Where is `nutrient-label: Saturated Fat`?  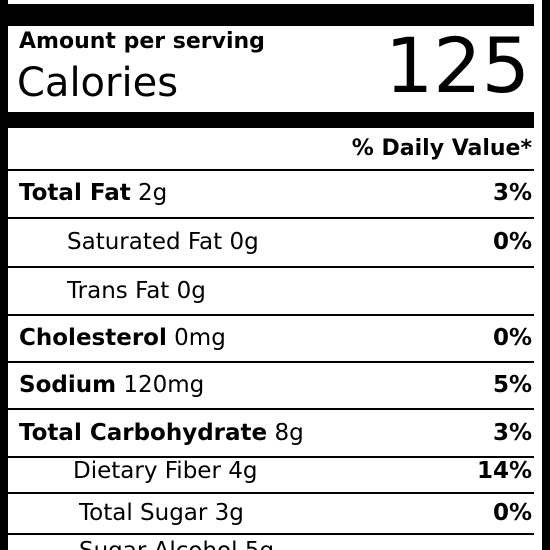 nutrient-label: Saturated Fat is located at coordinates (145, 242).